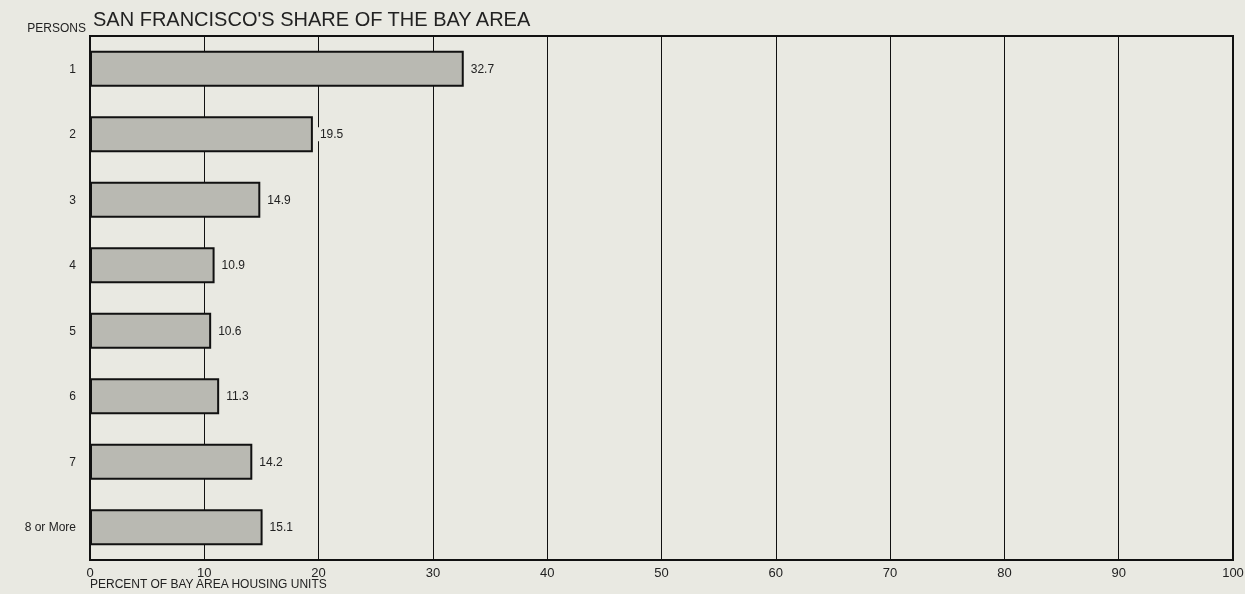  Describe the element at coordinates (271, 461) in the screenshot. I see `data-label: 14.2` at that location.